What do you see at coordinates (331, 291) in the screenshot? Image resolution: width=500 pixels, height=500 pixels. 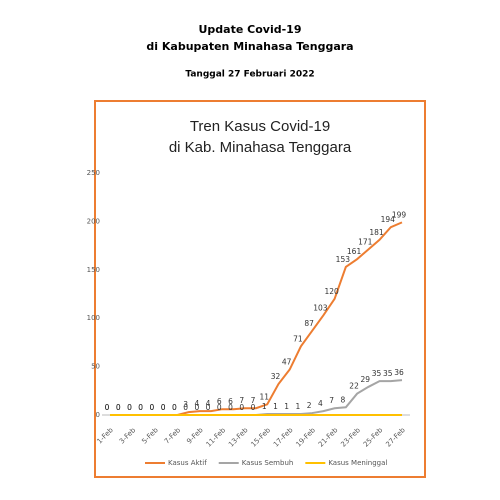 I see `data-label: 120` at bounding box center [331, 291].